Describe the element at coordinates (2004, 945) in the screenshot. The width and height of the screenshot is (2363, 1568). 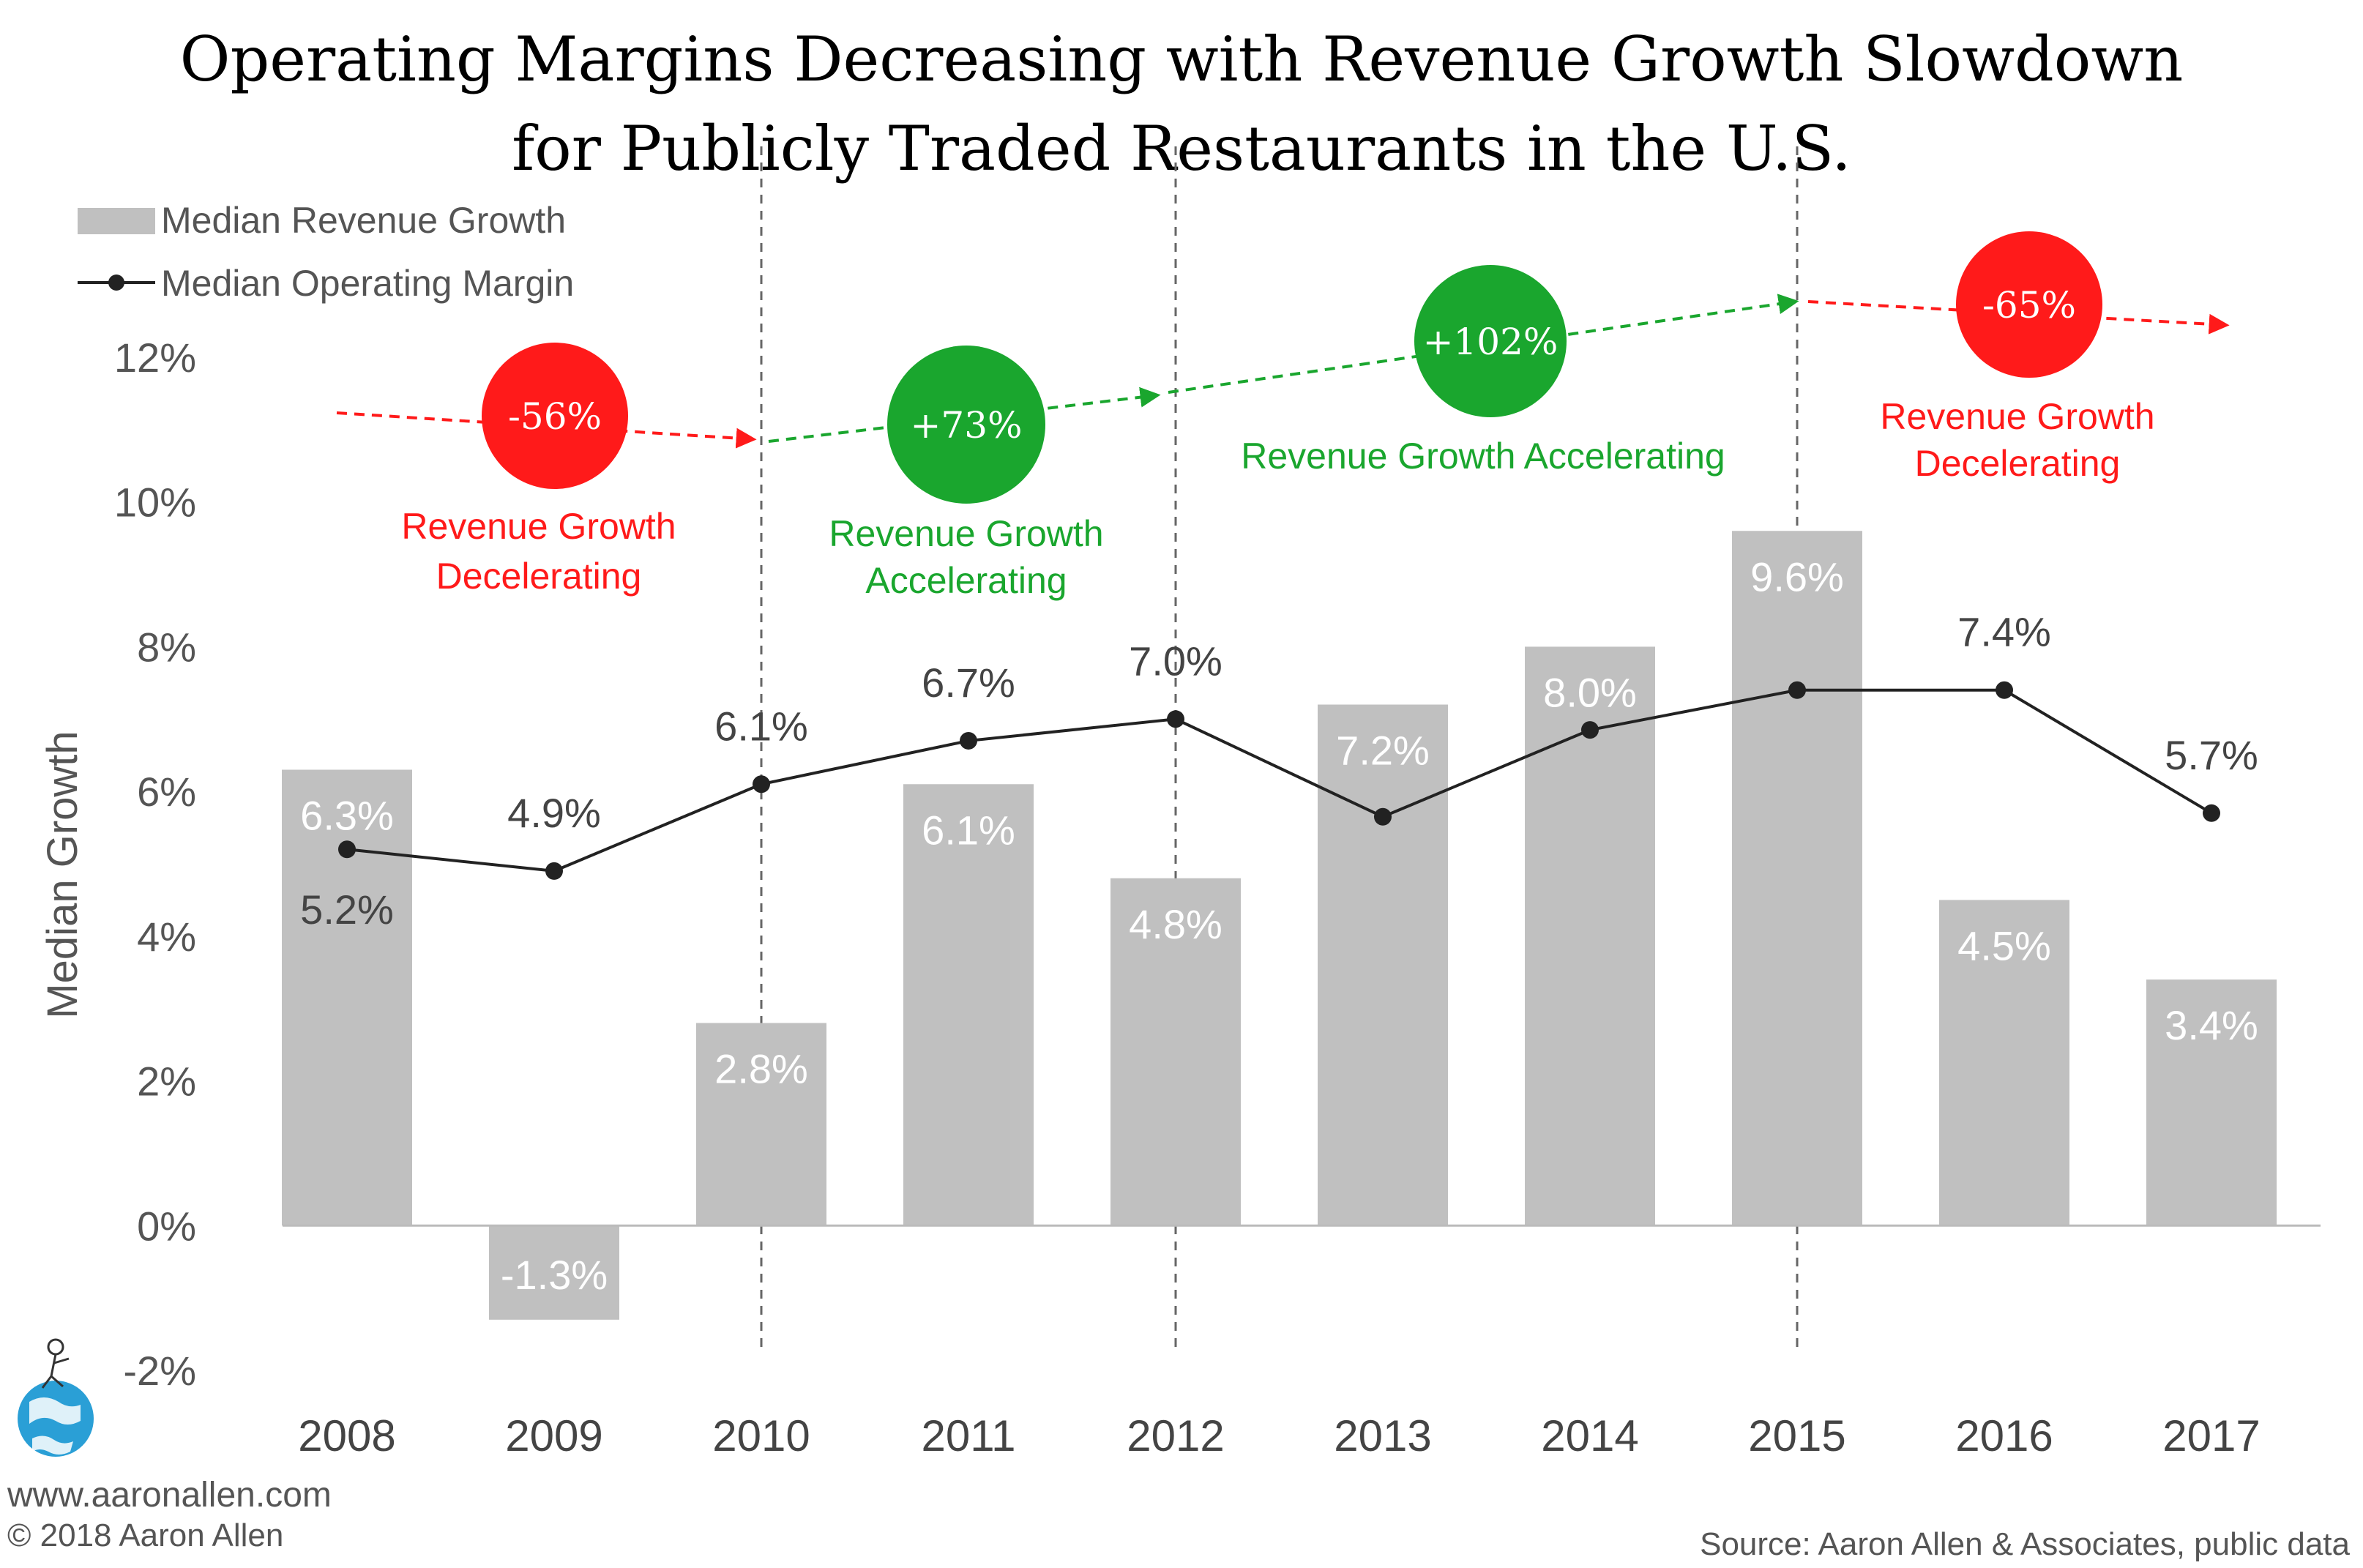
I see `bar-value-label: 4.5%` at that location.